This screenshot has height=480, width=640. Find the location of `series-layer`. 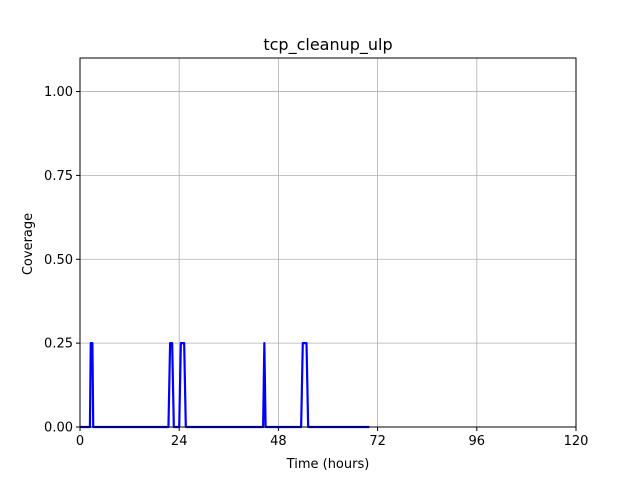

series-layer is located at coordinates (225, 385).